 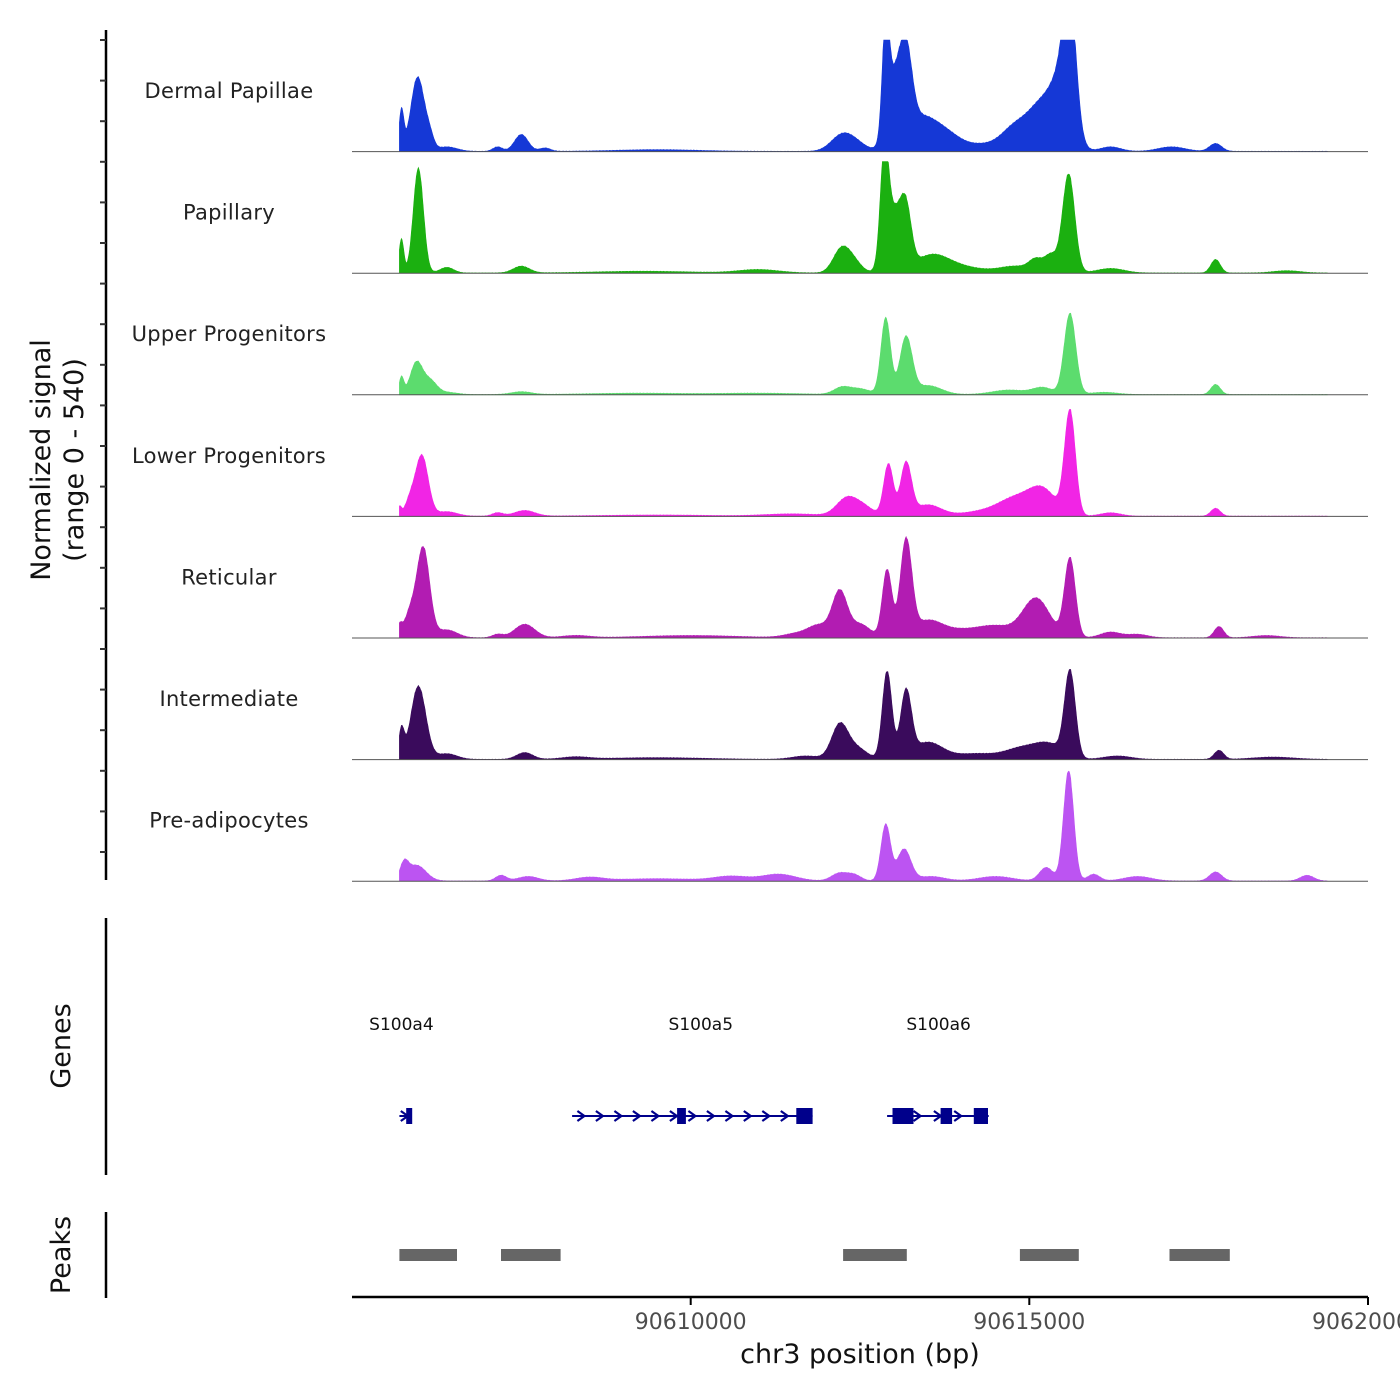 I want to click on gene-s100a6: S100a6, so click(x=938, y=1069).